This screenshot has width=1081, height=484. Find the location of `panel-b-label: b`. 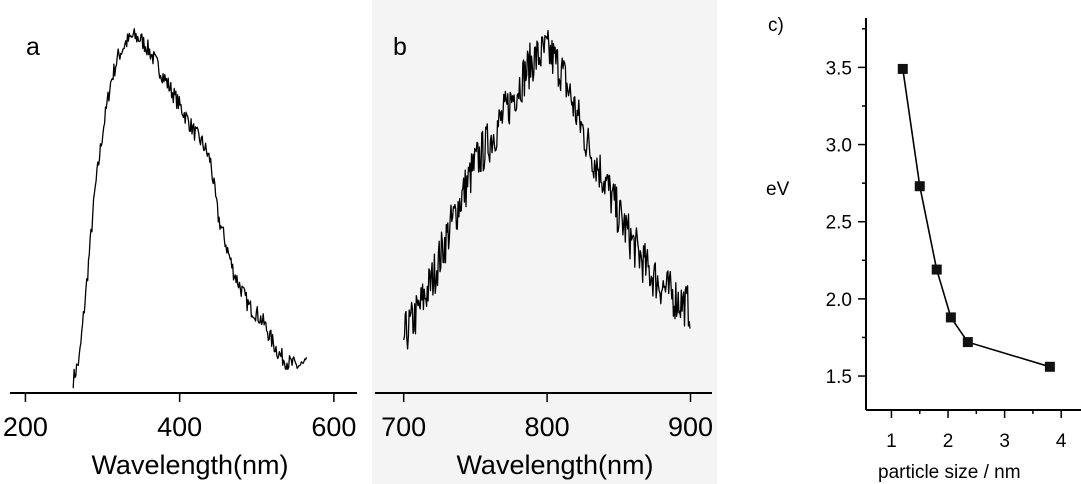

panel-b-label: b is located at coordinates (400, 47).